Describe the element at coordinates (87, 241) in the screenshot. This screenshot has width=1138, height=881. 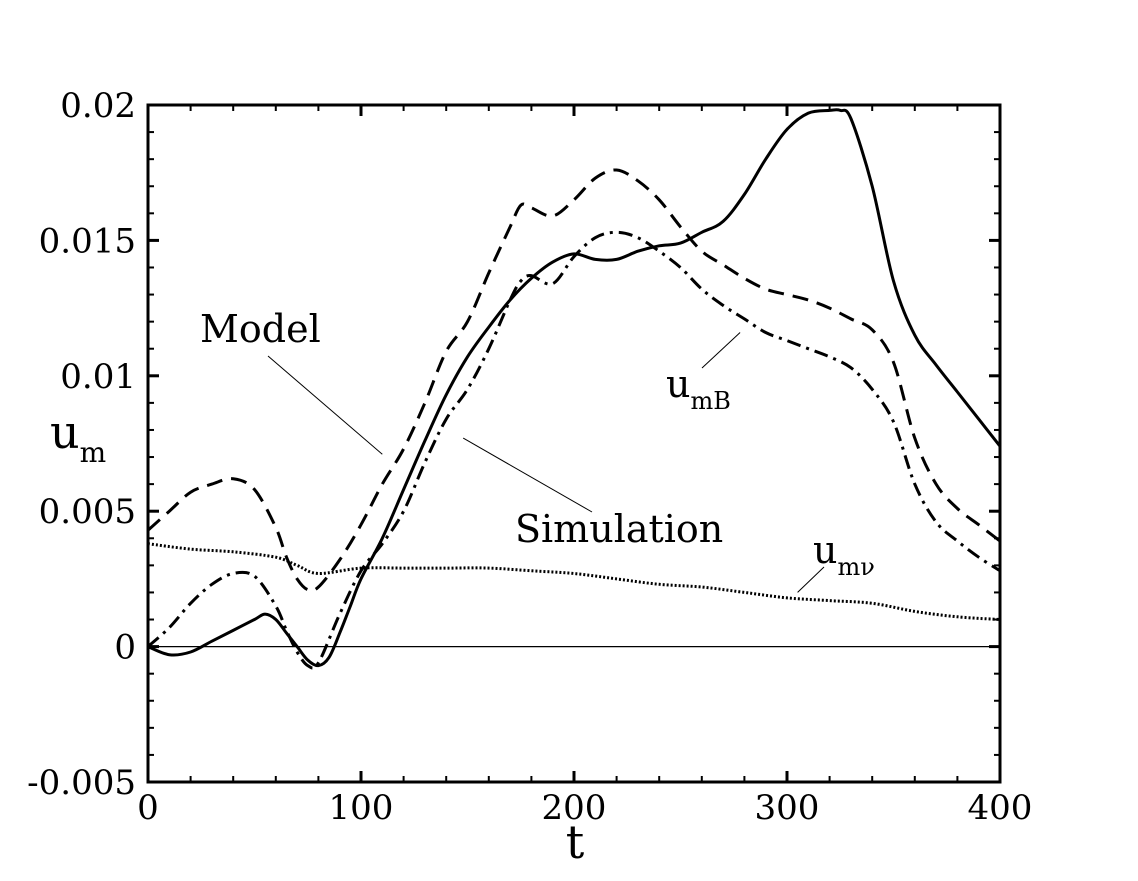
I see `y-tick-label: 0.015` at that location.